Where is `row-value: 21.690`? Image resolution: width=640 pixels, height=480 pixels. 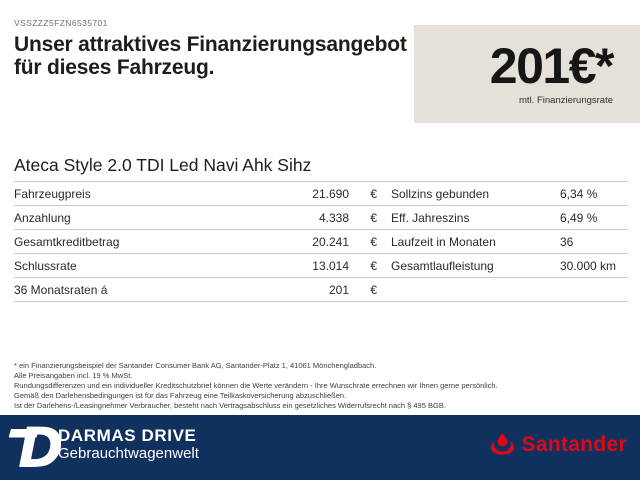
row-value: 21.690 is located at coordinates (330, 193).